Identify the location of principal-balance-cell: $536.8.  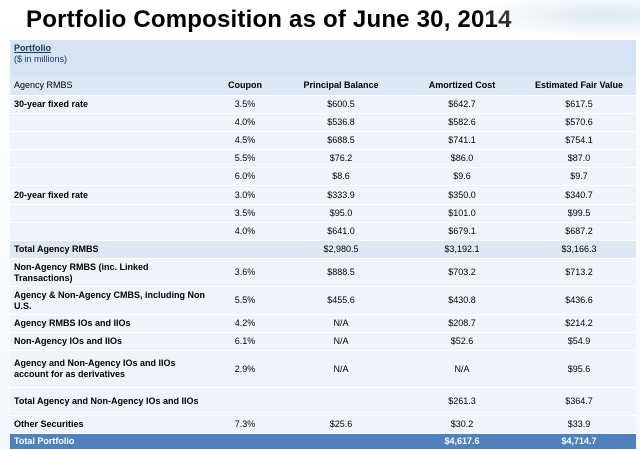
(341, 122).